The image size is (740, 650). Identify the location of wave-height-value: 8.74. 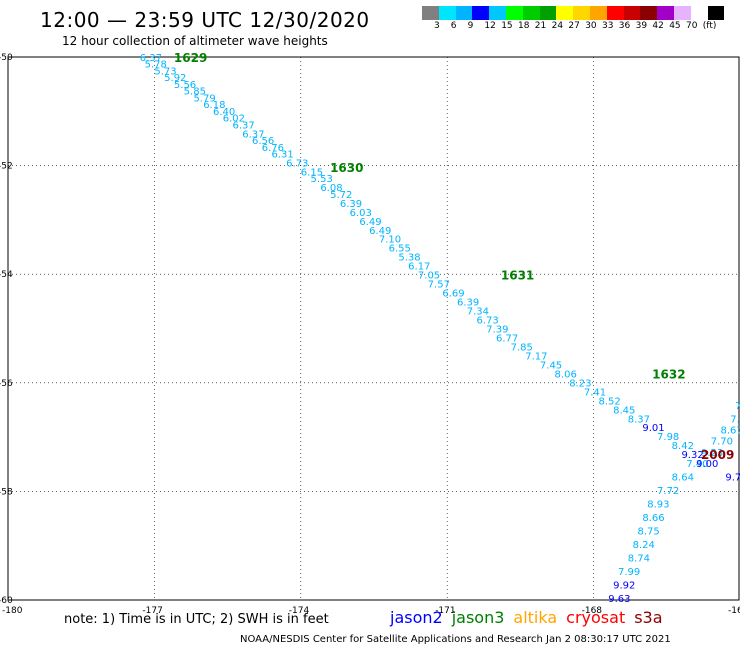
(639, 558).